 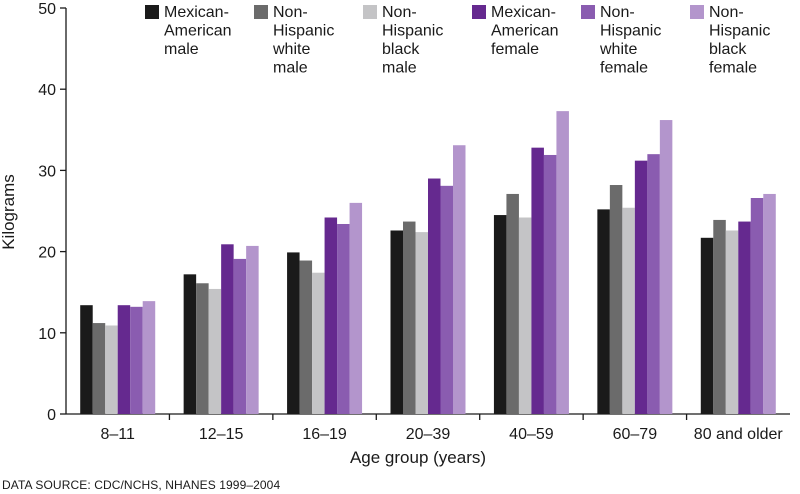 I want to click on y-tick-label: 10, so click(x=47, y=334).